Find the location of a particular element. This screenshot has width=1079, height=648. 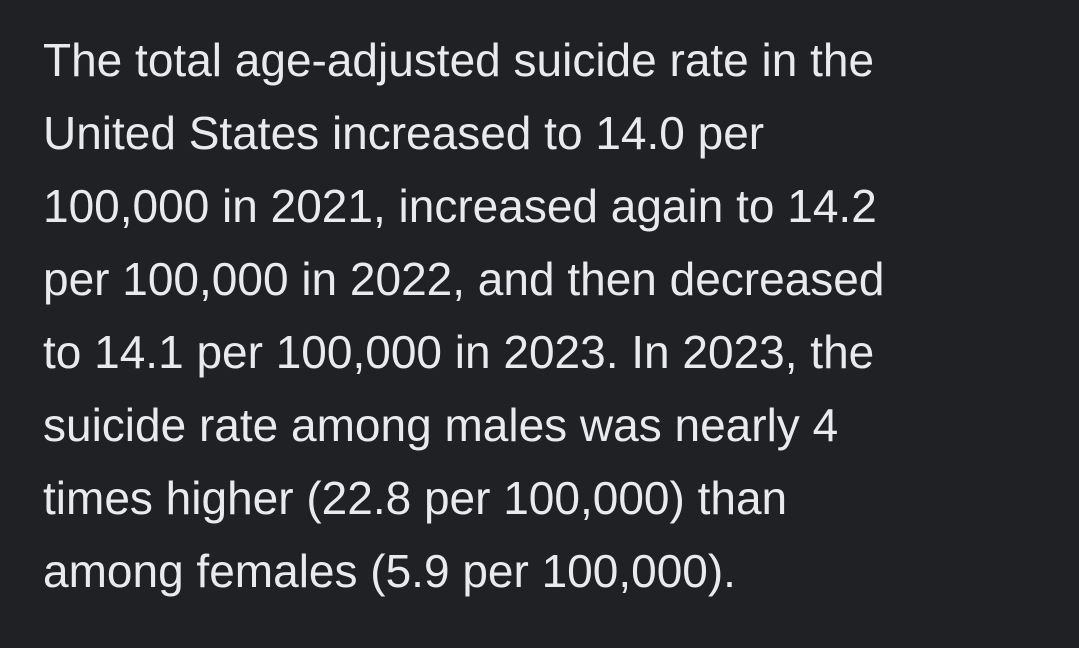

text-line: times higher (22.8 per 100,000) than is located at coordinates (415, 498).